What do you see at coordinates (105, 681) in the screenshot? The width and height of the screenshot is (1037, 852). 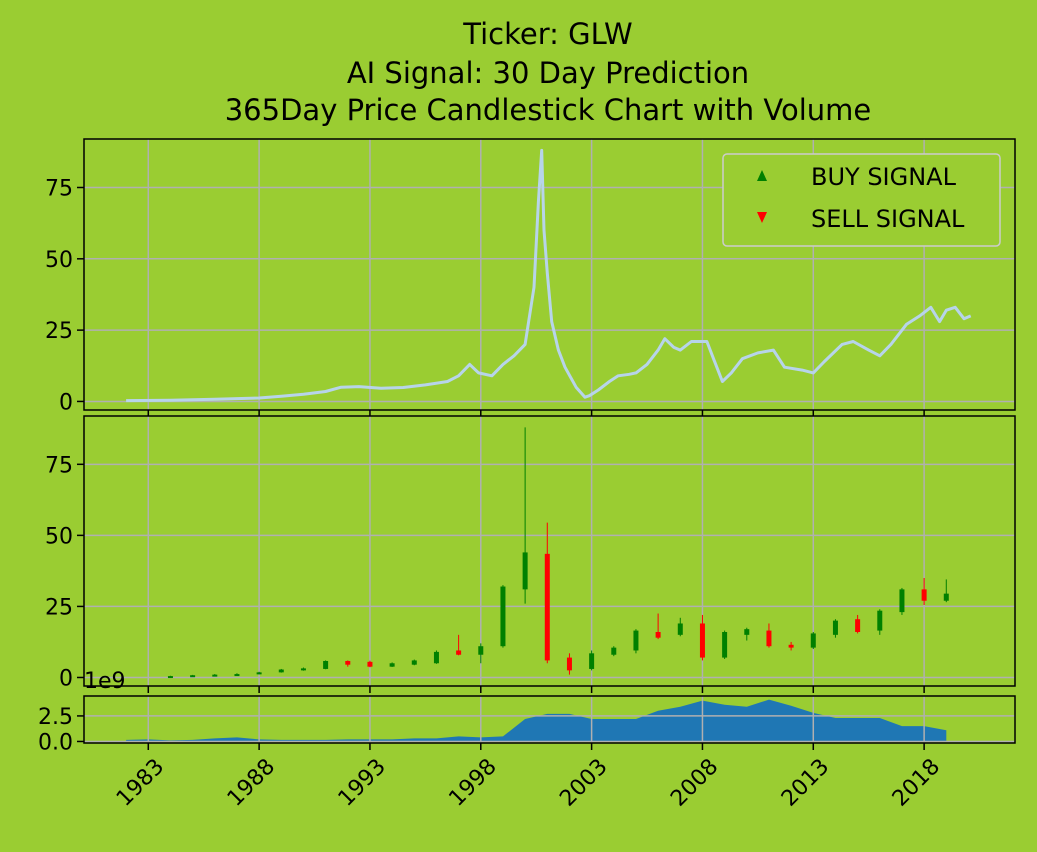 I see `volume-offset-label: 1e9` at bounding box center [105, 681].